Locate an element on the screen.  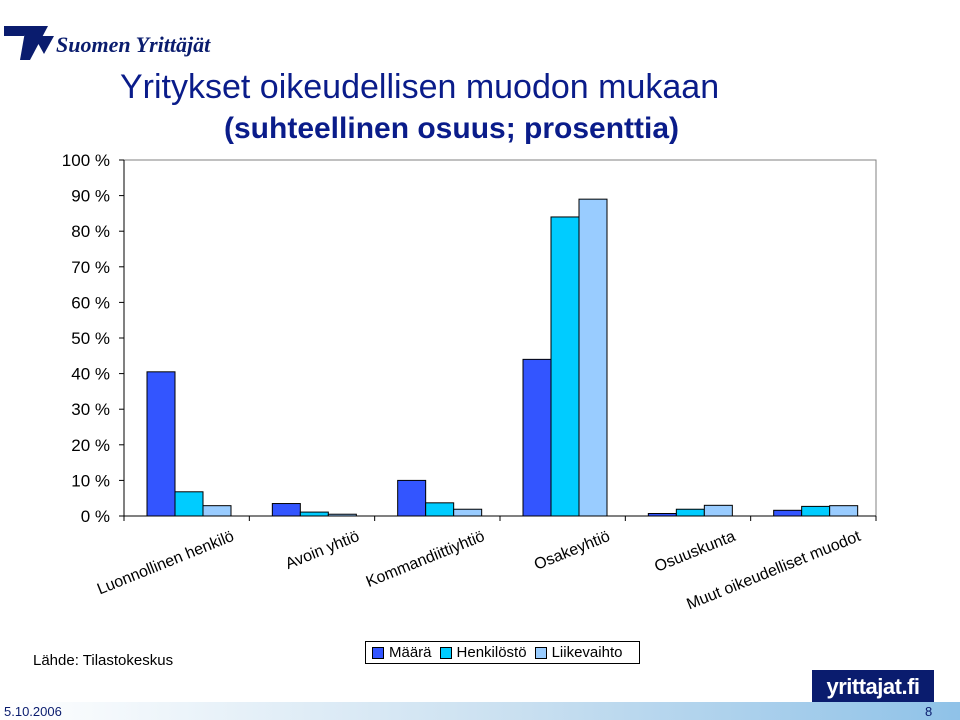
y-tick-label: 70 % is located at coordinates (90, 267).